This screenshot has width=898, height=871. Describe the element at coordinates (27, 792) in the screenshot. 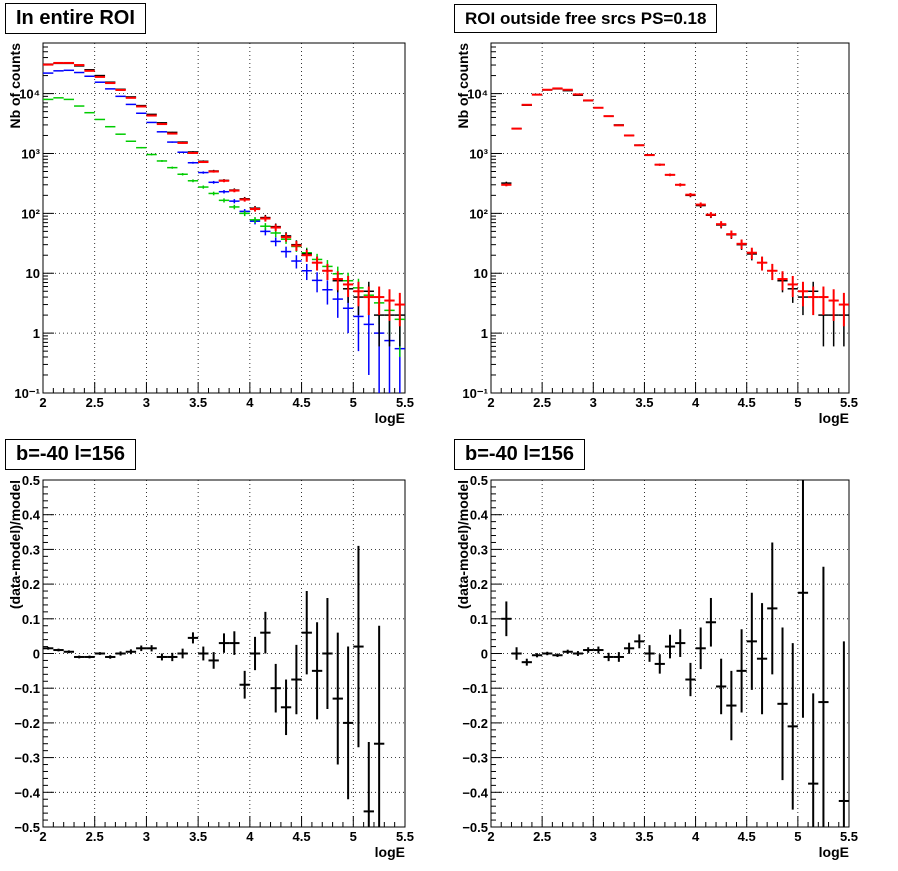

I see `y-tick-label: −0.4` at that location.